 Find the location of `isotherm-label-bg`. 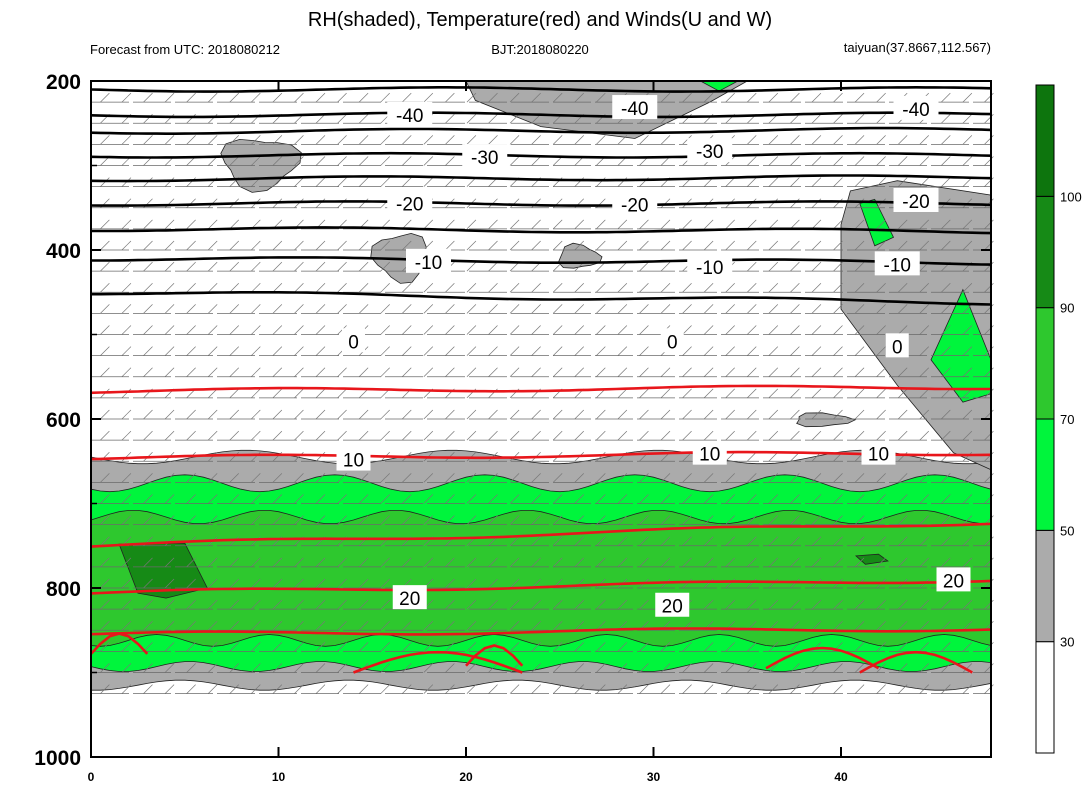

isotherm-label-bg is located at coordinates (410, 202).